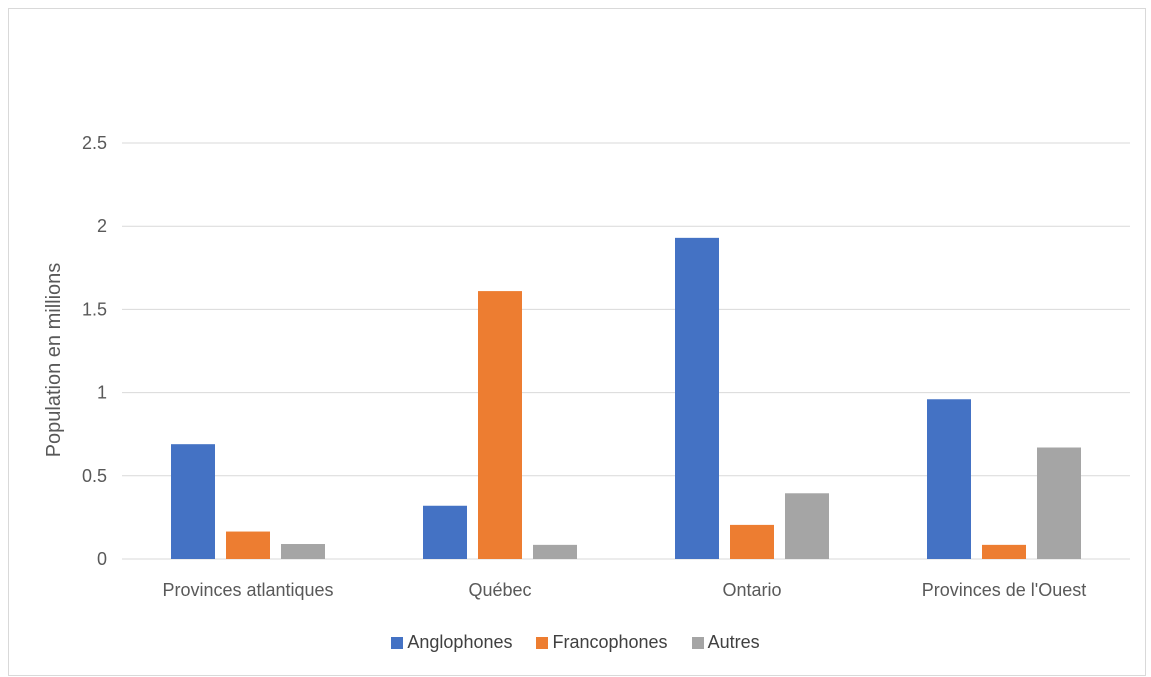  What do you see at coordinates (247, 590) in the screenshot?
I see `x-tick-label: Provinces atlantiques` at bounding box center [247, 590].